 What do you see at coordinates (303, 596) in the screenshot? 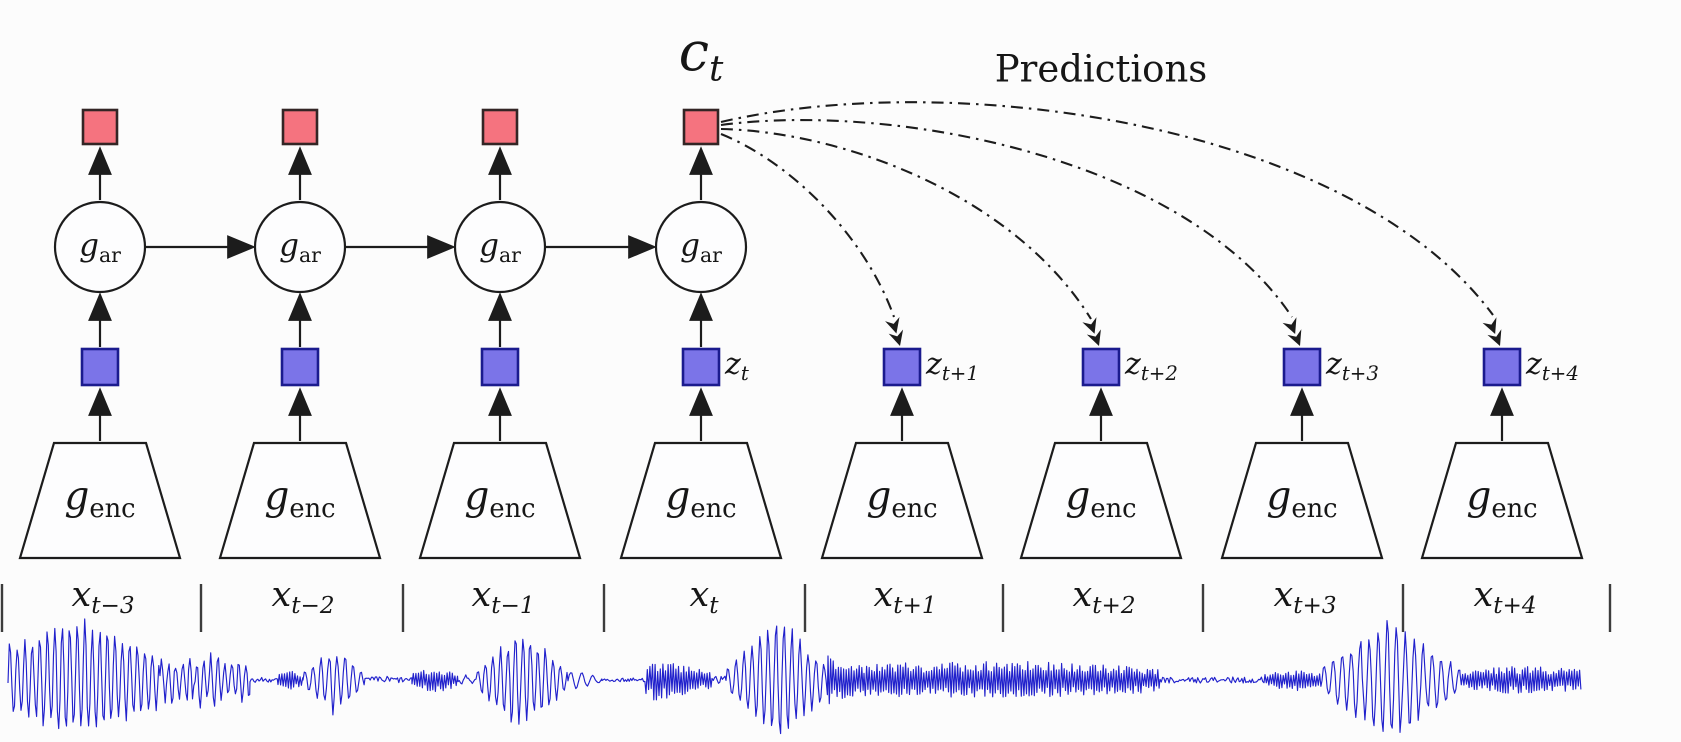
I see `x-label: xt−2` at bounding box center [303, 596].